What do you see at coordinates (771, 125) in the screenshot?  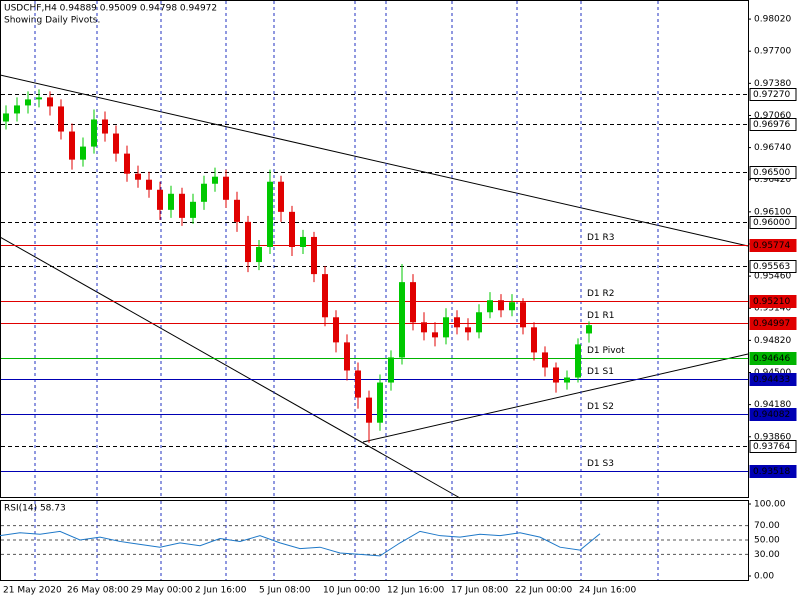 I see `level-label: 0.96976` at bounding box center [771, 125].